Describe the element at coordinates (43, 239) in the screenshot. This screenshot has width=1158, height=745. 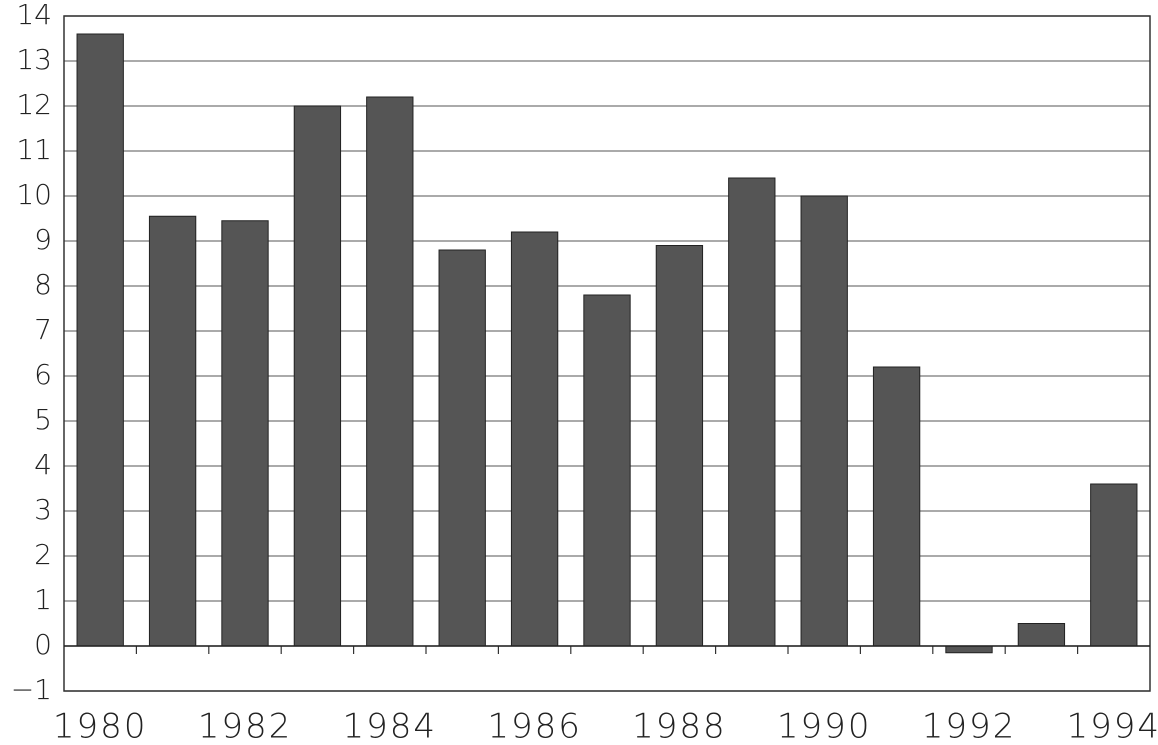
I see `y-tick-label: 9` at that location.